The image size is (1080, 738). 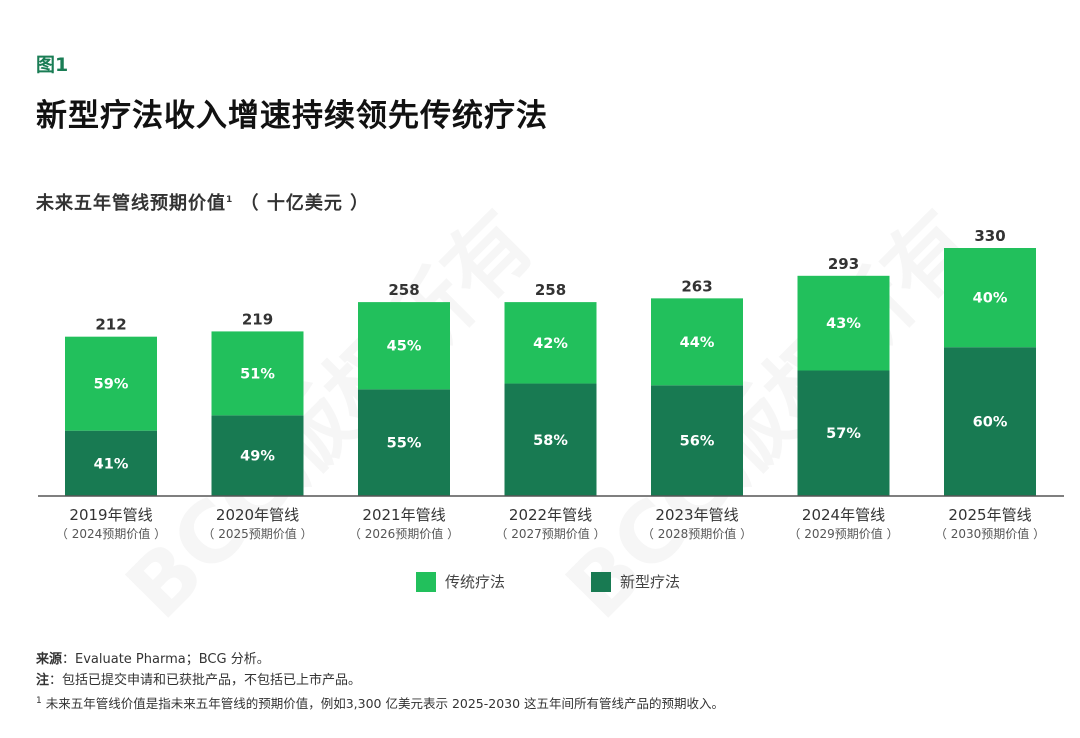 I want to click on source-label: 来源, so click(x=49, y=659).